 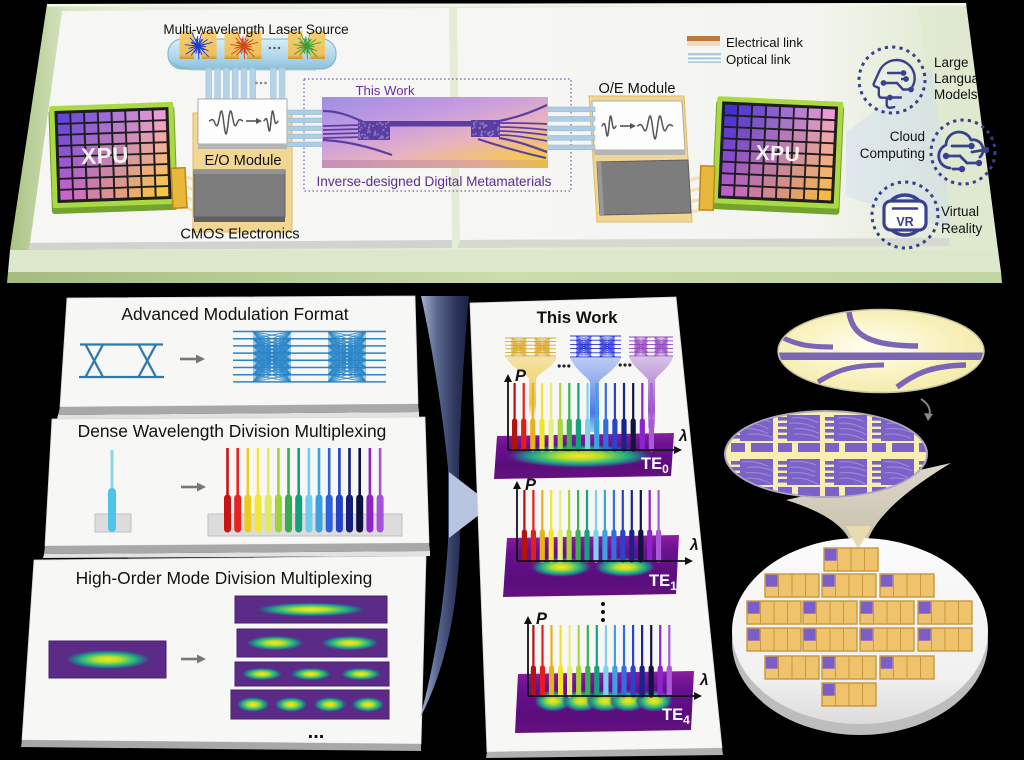 What do you see at coordinates (663, 582) in the screenshot?
I see `svg-text: TE1` at bounding box center [663, 582].